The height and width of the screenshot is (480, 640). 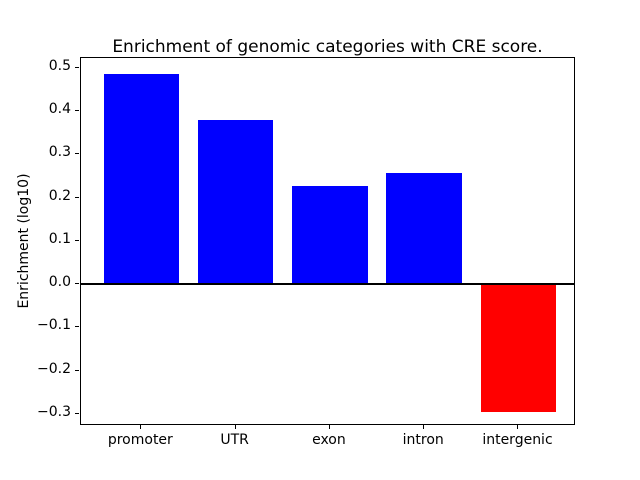 What do you see at coordinates (423, 440) in the screenshot?
I see `x-tick-label-intron: intron` at bounding box center [423, 440].